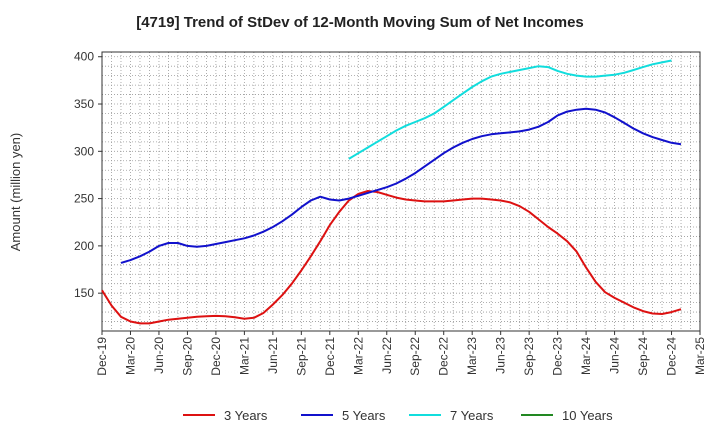 This screenshot has width=720, height=440. I want to click on x-tick-label: Dec-20, so click(216, 356).